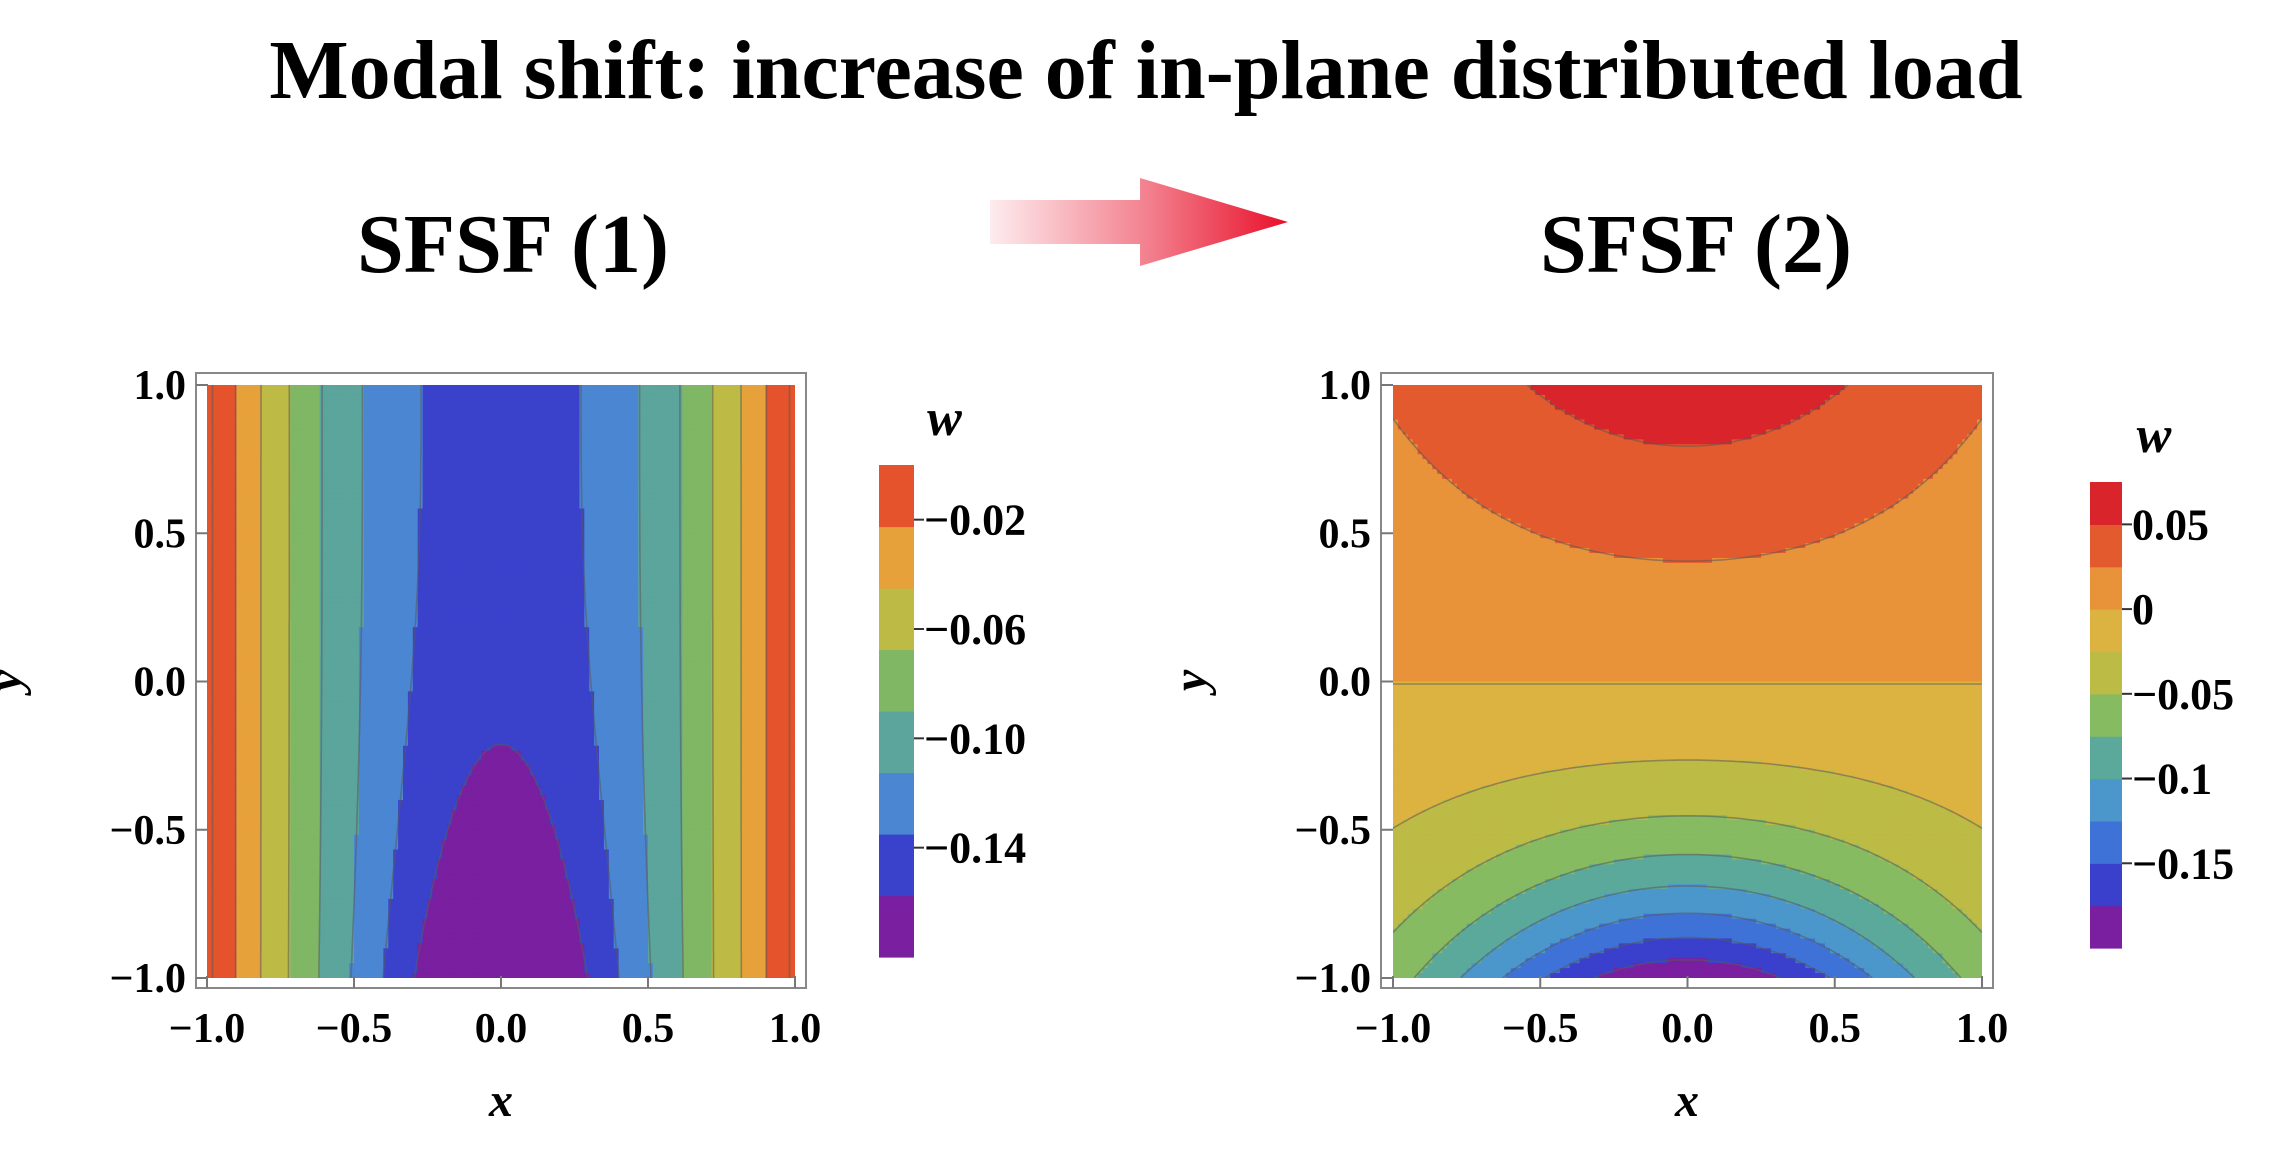 This screenshot has height=1151, width=2292. What do you see at coordinates (2143, 609) in the screenshot?
I see `legend-tick-label: 0` at bounding box center [2143, 609].